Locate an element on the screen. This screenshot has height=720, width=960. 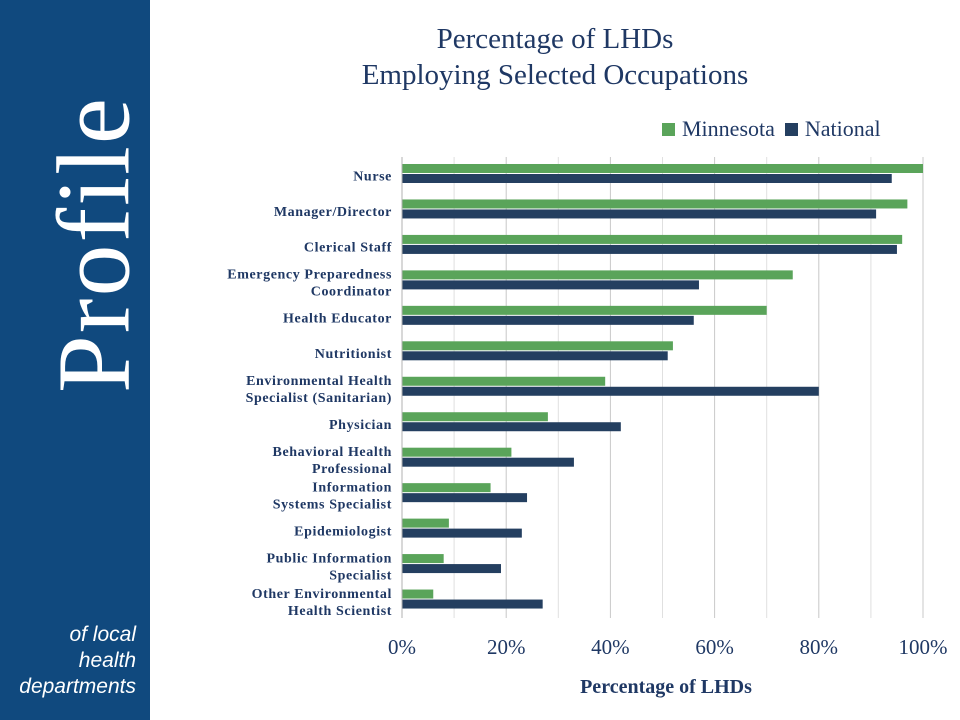
tagline-line-1: of local is located at coordinates (102, 634).